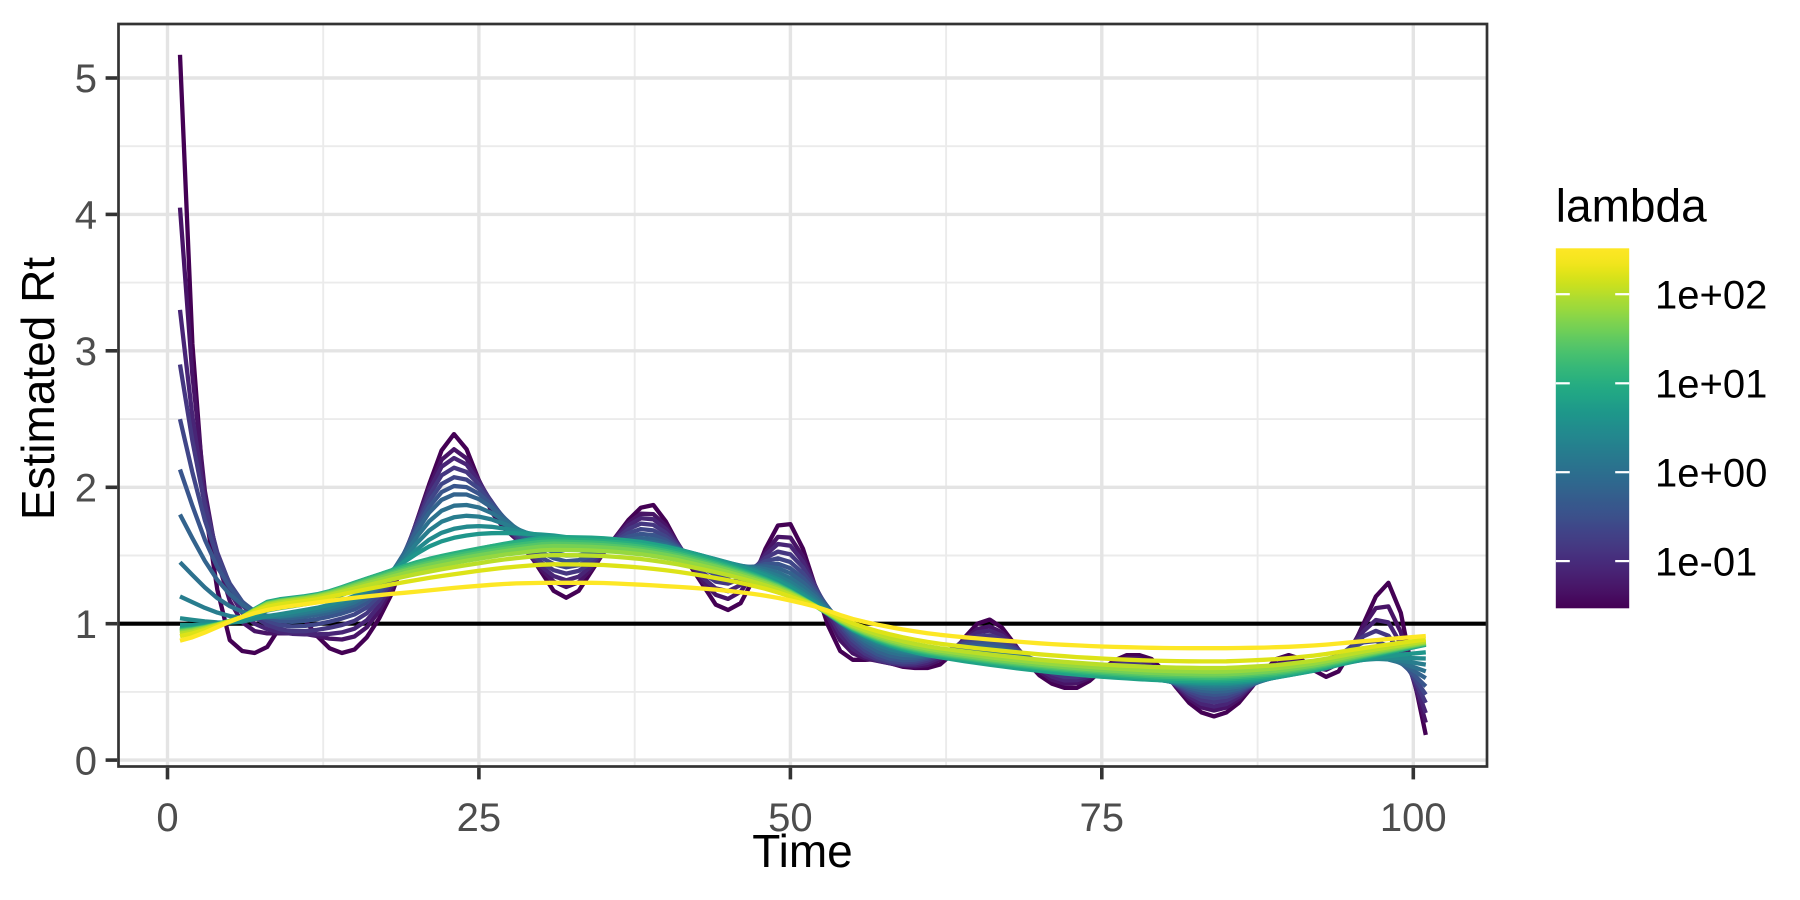  What do you see at coordinates (479, 818) in the screenshot?
I see `svg-text: 25` at bounding box center [479, 818].